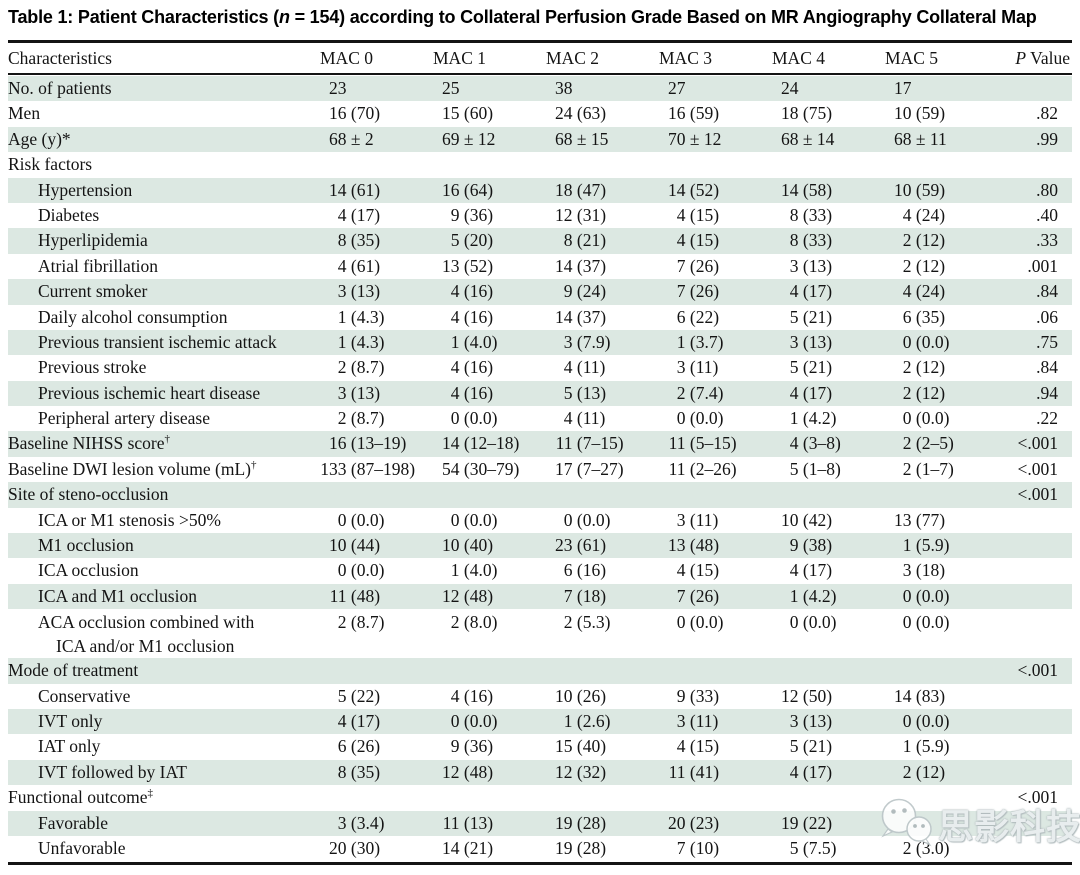  I want to click on cell-mac3: 9 (33), so click(698, 695).